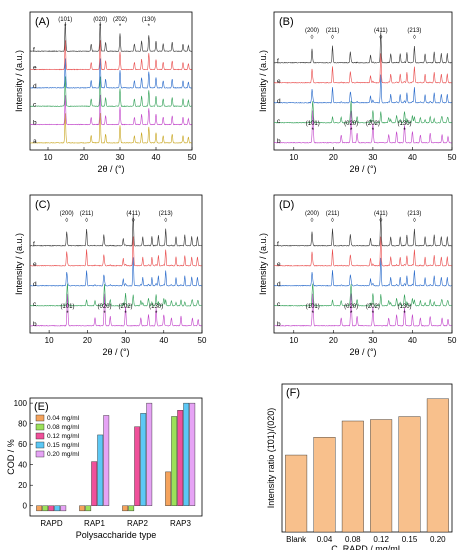  What do you see at coordinates (42, 205) in the screenshot?
I see `panel-label: (C)` at bounding box center [42, 205].